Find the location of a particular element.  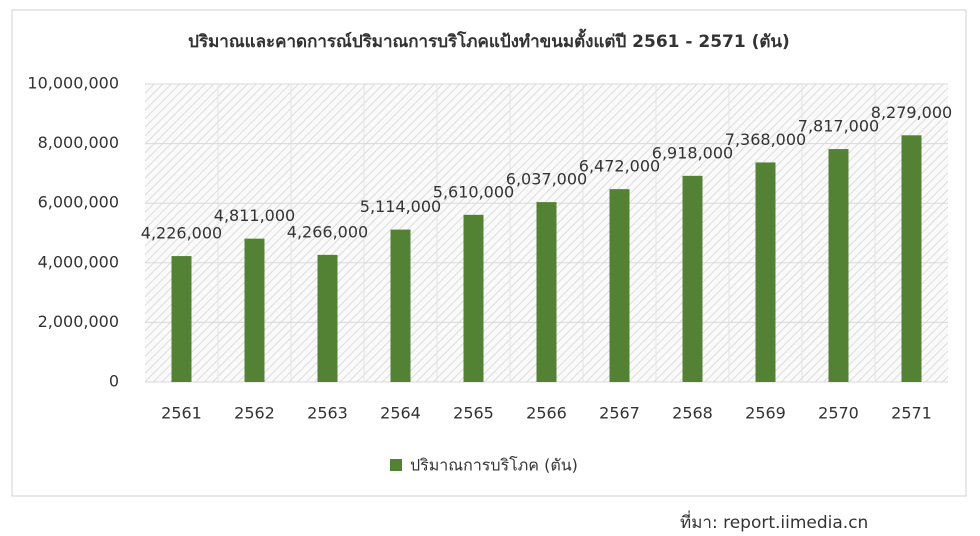

legend-swatch is located at coordinates (396, 465).